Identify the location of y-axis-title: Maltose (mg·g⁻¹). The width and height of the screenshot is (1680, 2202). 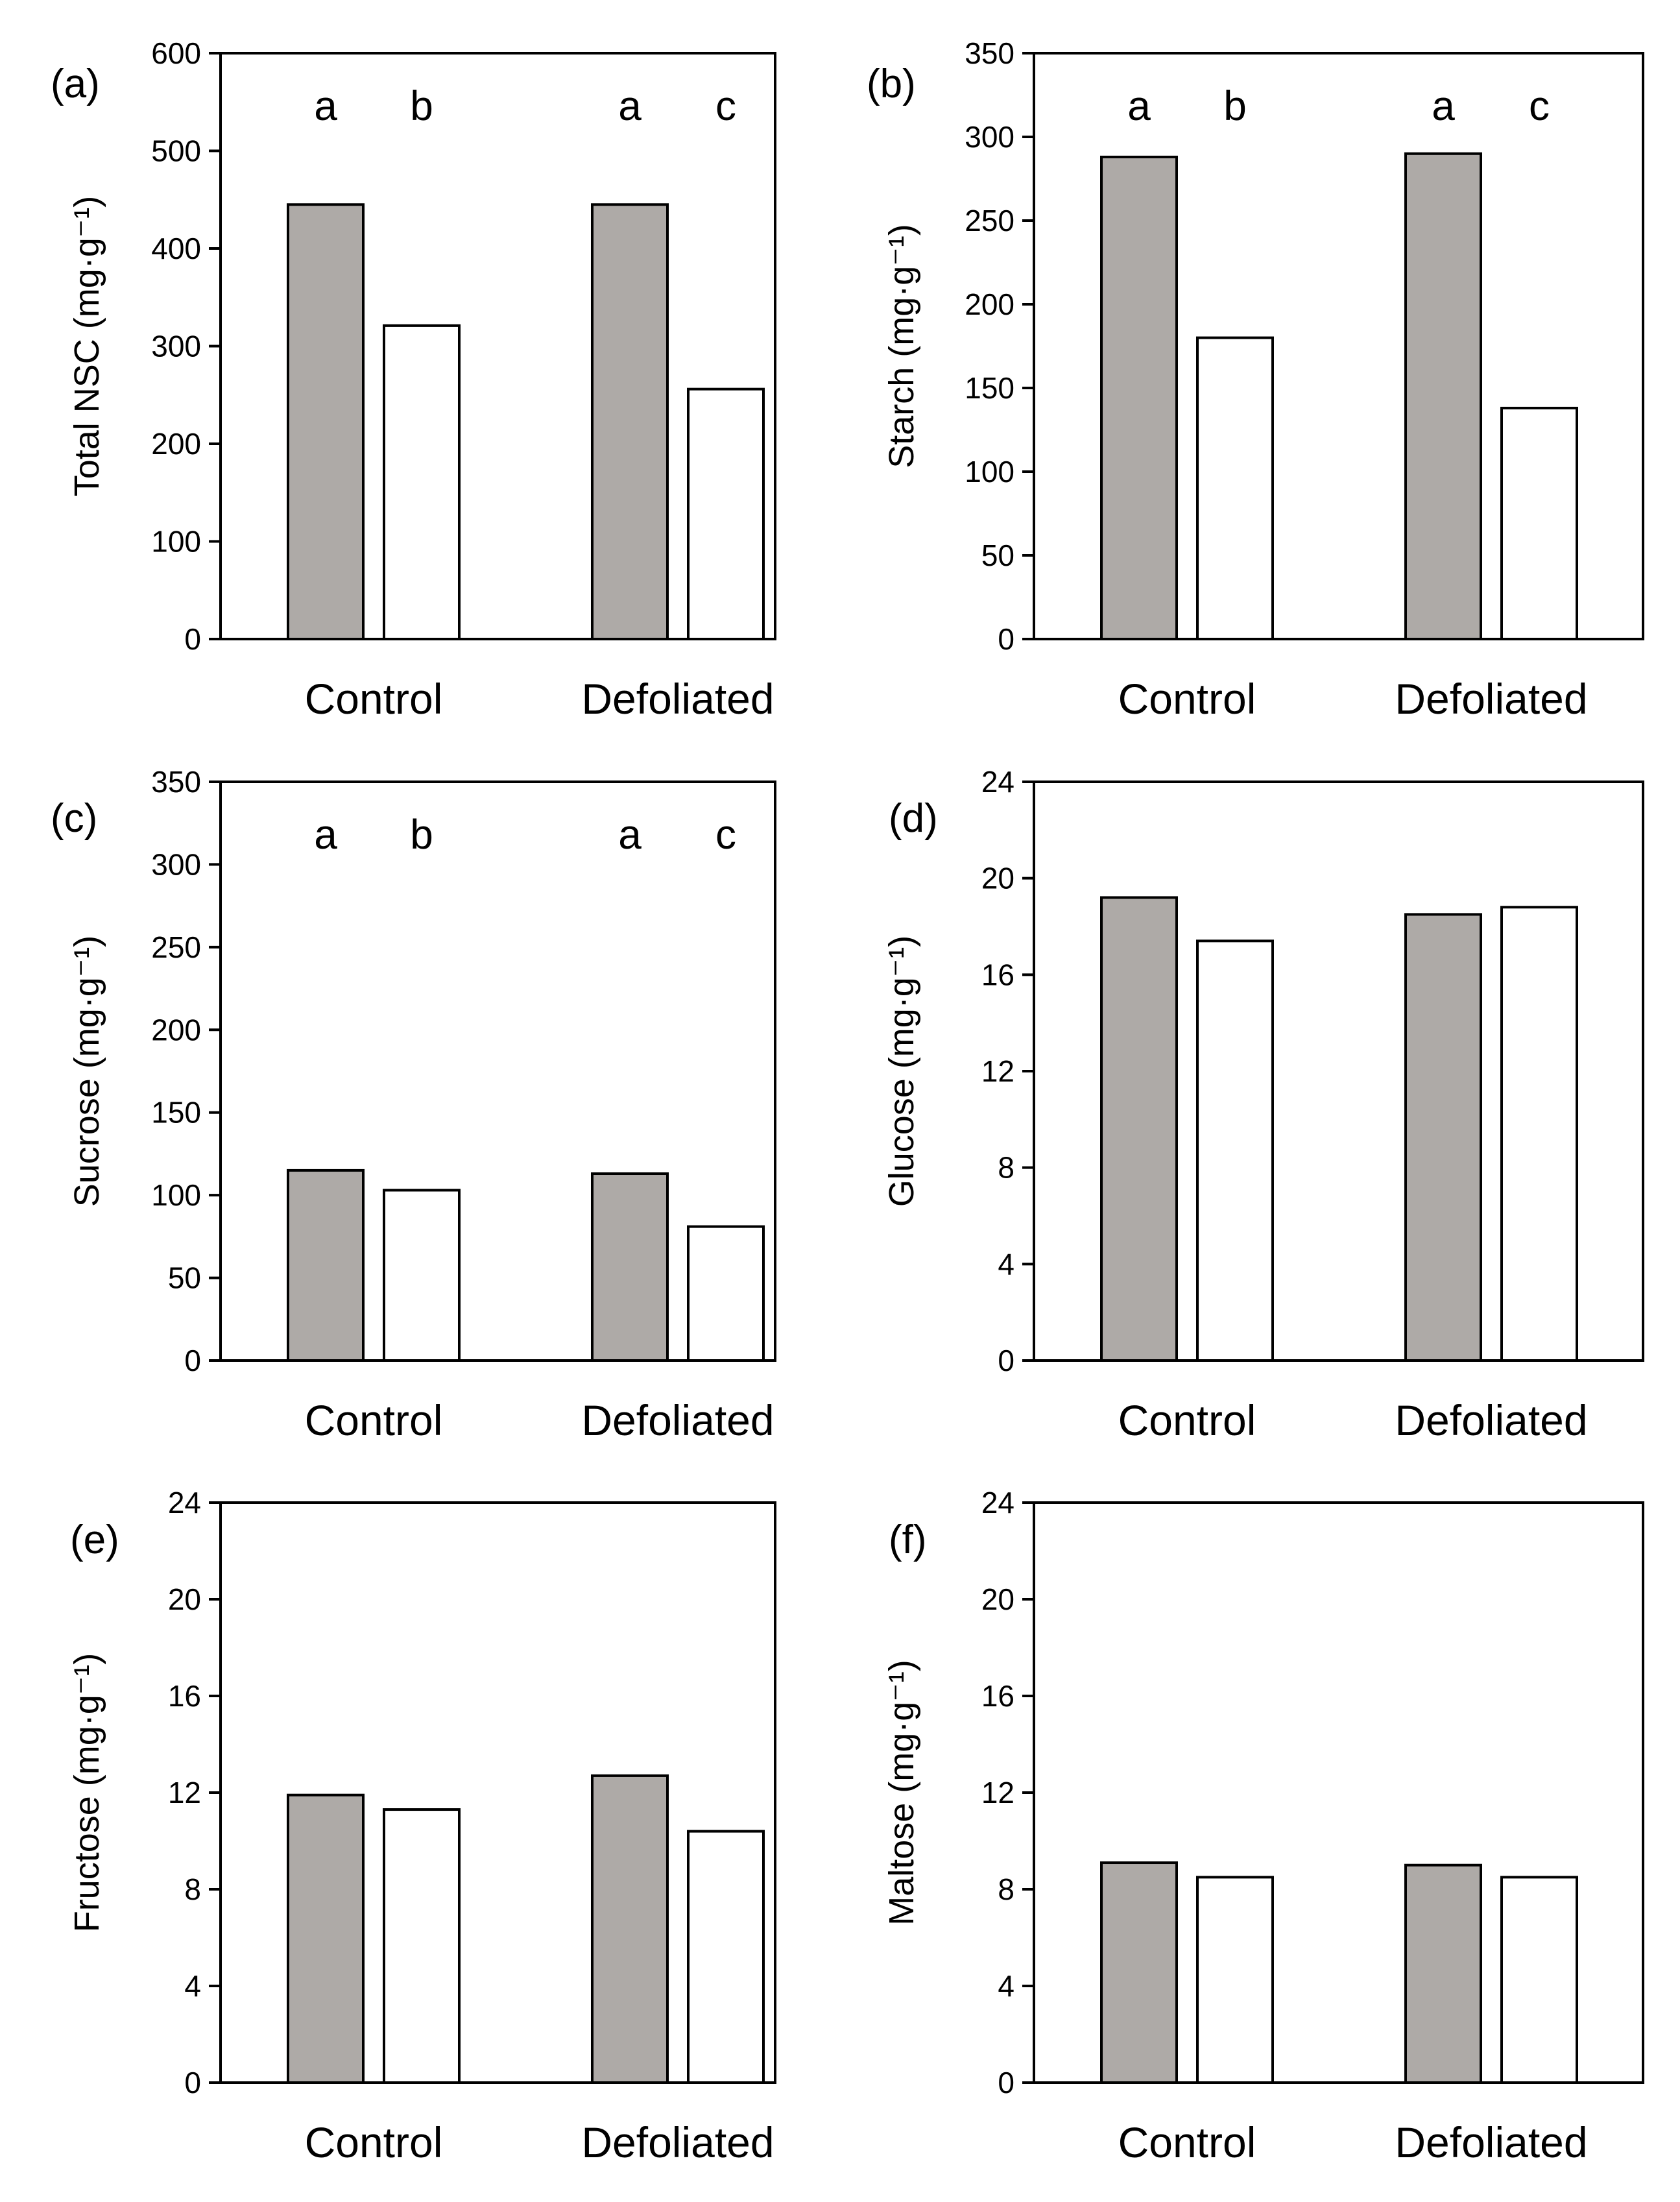
(901, 1793).